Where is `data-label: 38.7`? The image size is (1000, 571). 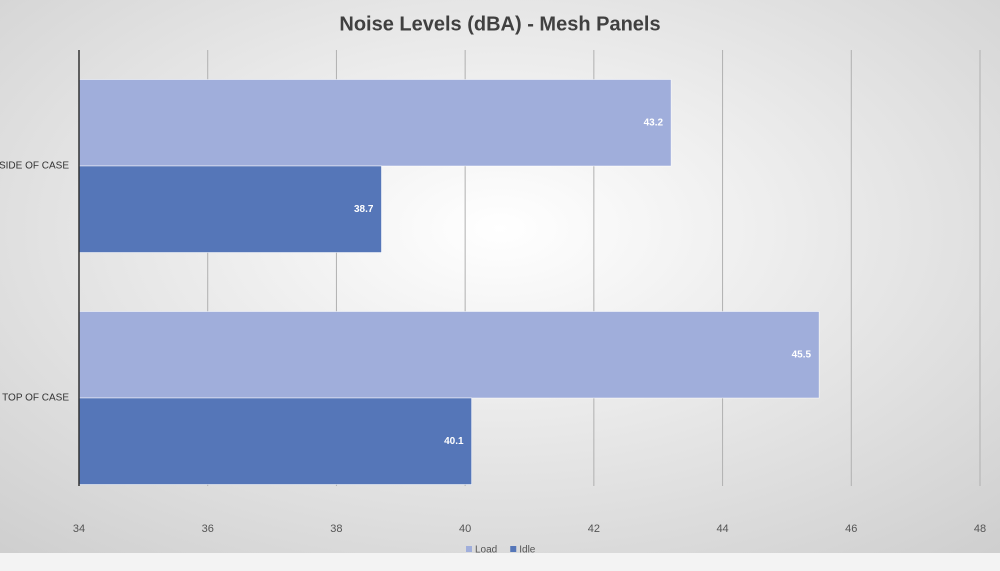 data-label: 38.7 is located at coordinates (364, 209).